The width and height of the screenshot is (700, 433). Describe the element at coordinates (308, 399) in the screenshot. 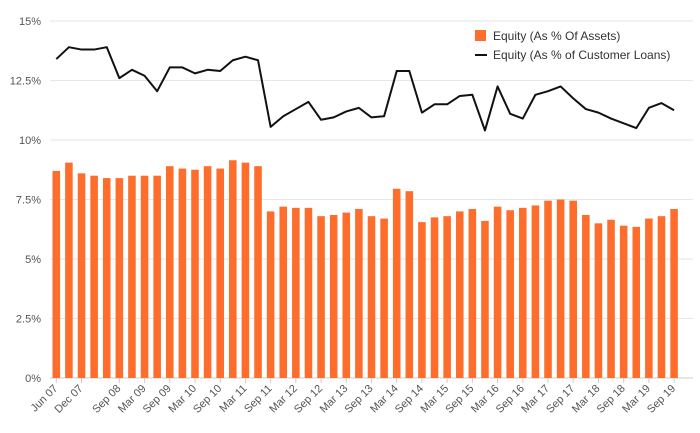

I see `x-tick-label: Sep 12` at that location.